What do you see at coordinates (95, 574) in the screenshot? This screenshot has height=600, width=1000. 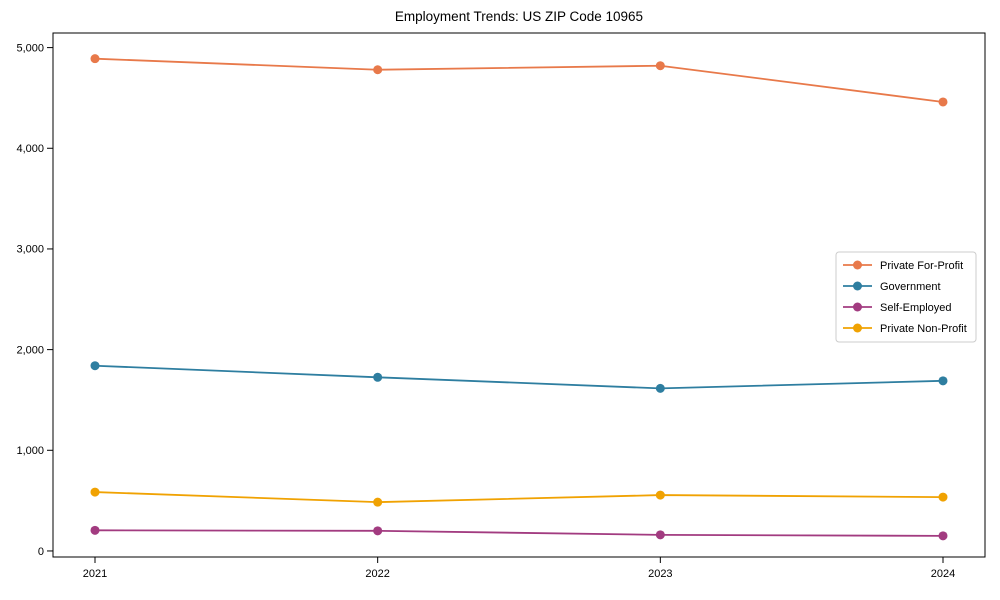 I see `x-tick-label: 2021` at bounding box center [95, 574].